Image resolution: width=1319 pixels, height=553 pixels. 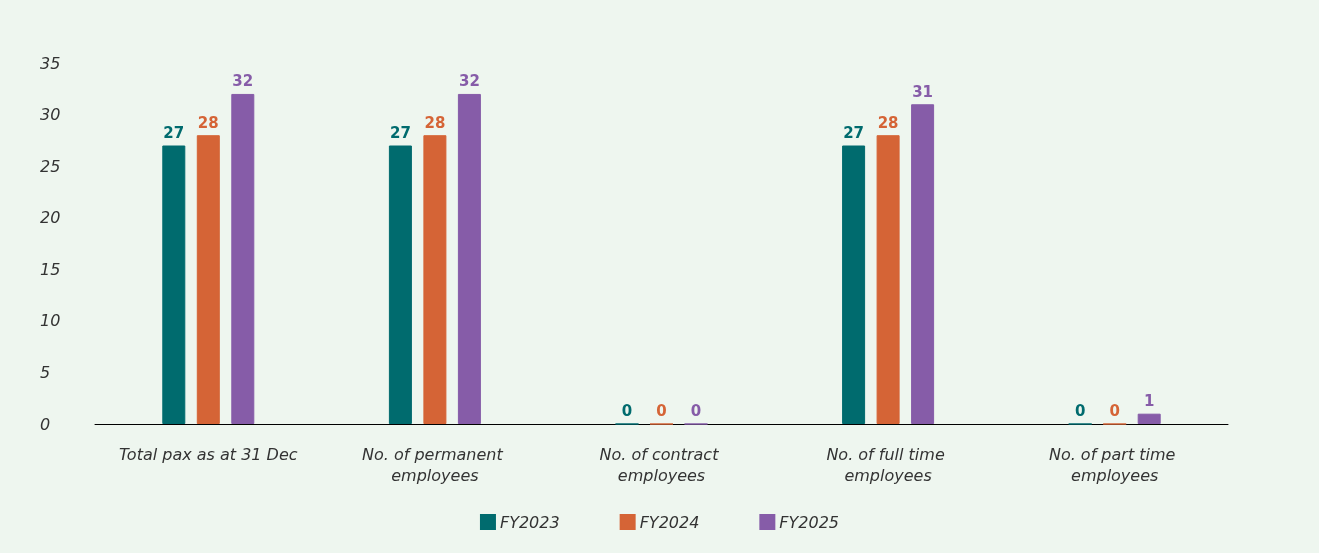 What do you see at coordinates (50, 115) in the screenshot?
I see `y-tick-label: 30` at bounding box center [50, 115].